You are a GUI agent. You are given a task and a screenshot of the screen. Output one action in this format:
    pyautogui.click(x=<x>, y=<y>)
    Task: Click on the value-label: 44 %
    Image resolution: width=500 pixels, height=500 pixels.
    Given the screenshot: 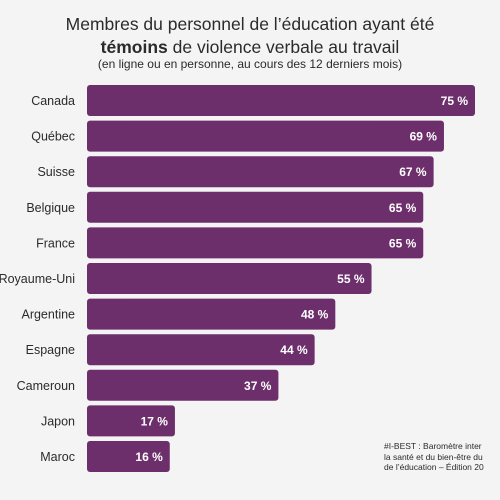 What is the action you would take?
    pyautogui.click(x=294, y=350)
    